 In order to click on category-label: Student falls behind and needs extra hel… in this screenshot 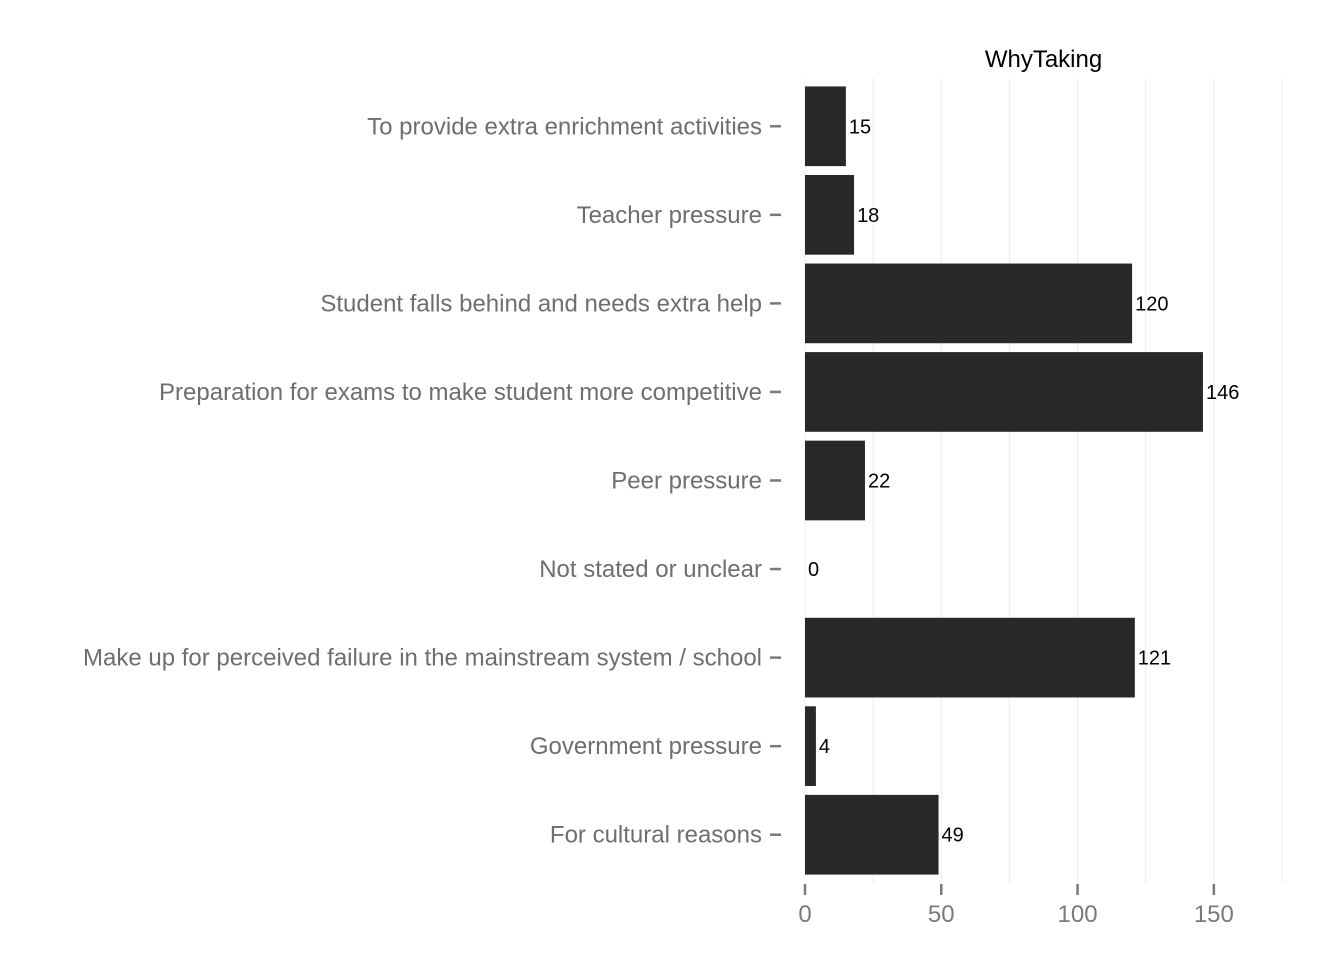, I will do `click(541, 303)`.